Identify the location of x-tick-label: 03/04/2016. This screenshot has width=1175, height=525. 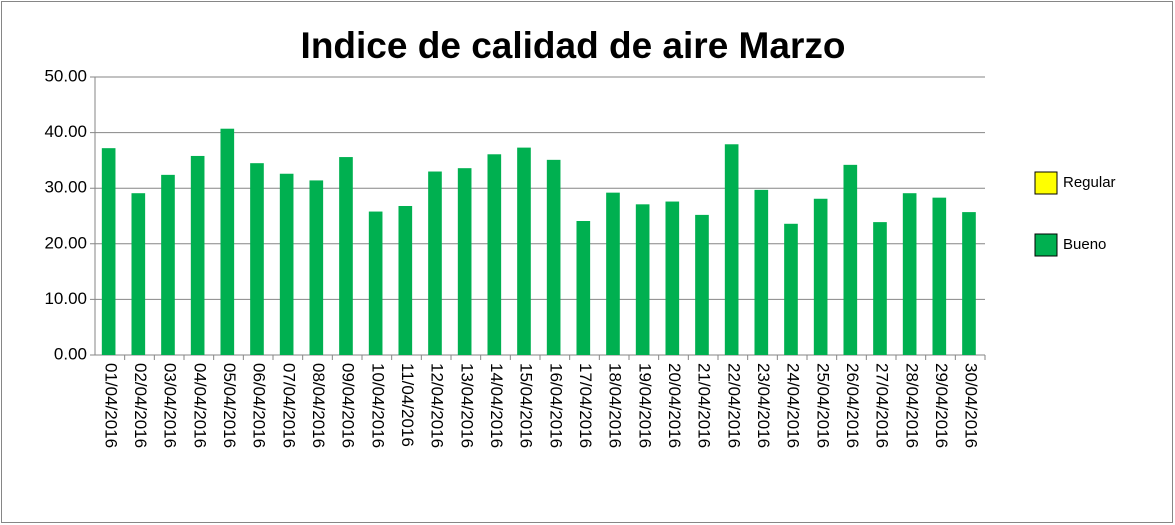
(170, 405).